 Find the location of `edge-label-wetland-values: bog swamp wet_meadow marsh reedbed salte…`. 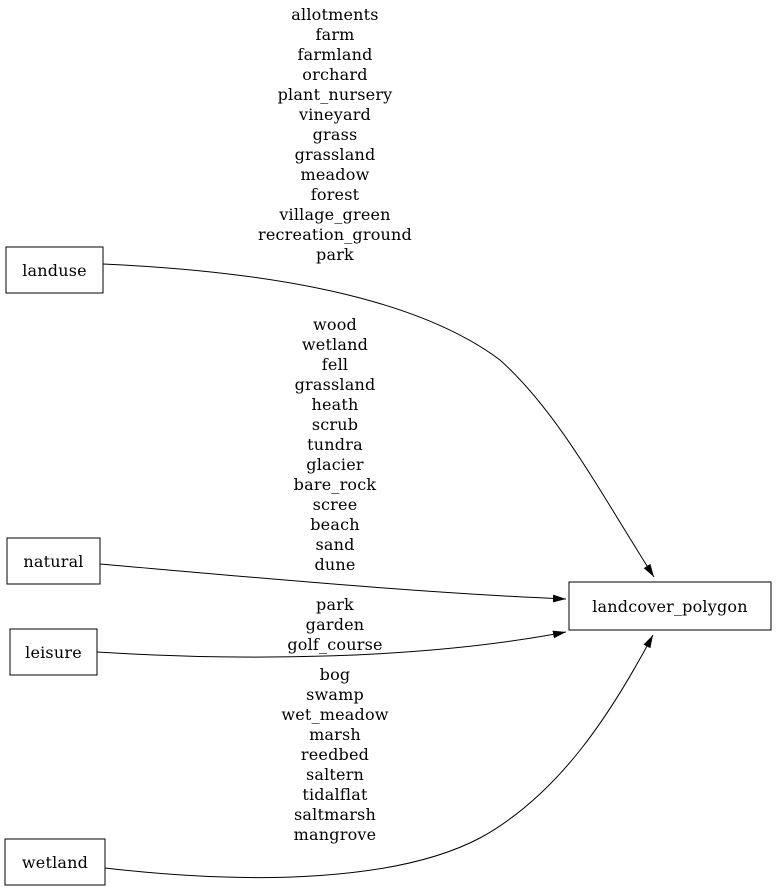

edge-label-wetland-values: bog swamp wet_meadow marsh reedbed salte… is located at coordinates (334, 754).